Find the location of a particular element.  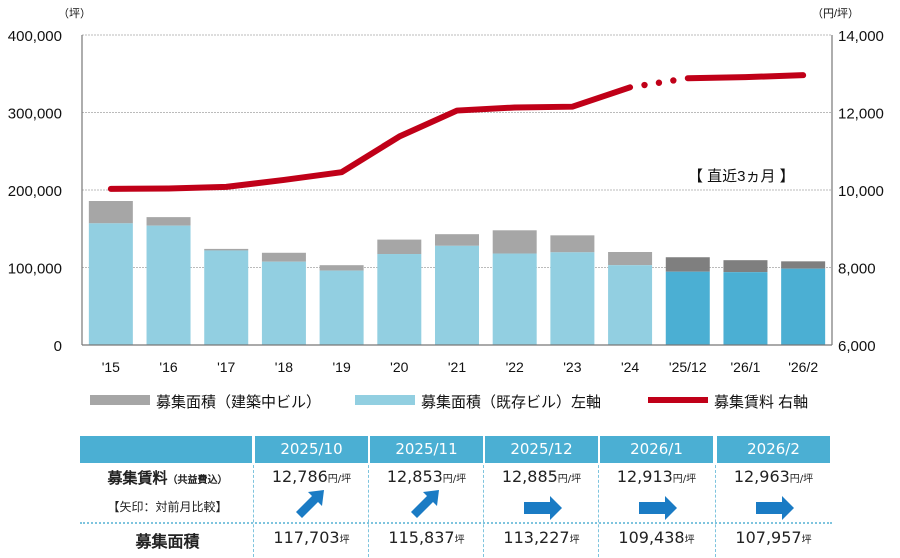

area-value-cell: 115,837坪 is located at coordinates (426, 537).